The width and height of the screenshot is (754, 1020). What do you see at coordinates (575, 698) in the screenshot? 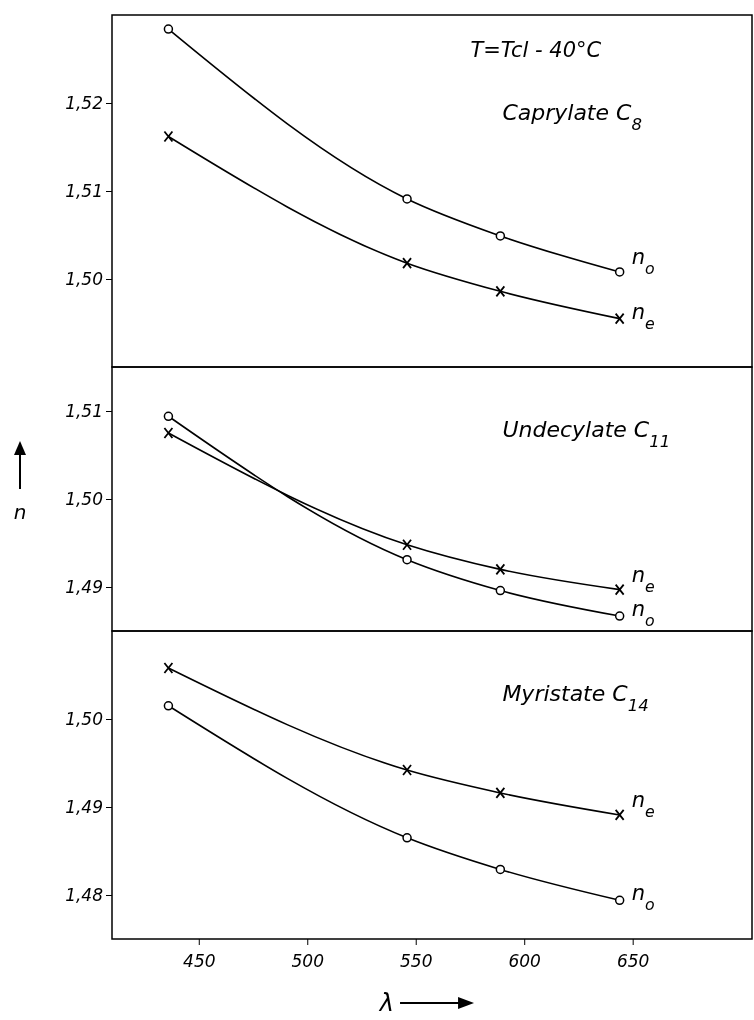
I see `text: Myristate C$_{14}$` at bounding box center [575, 698].